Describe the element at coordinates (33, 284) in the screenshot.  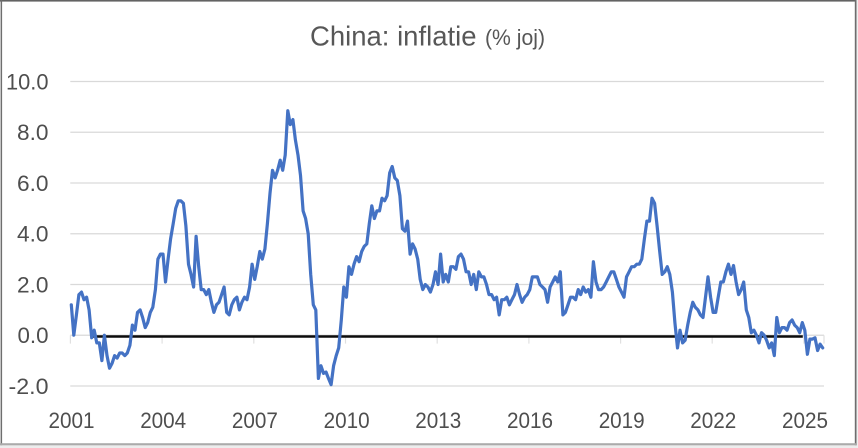
I see `svg-text: 2.0` at that location.